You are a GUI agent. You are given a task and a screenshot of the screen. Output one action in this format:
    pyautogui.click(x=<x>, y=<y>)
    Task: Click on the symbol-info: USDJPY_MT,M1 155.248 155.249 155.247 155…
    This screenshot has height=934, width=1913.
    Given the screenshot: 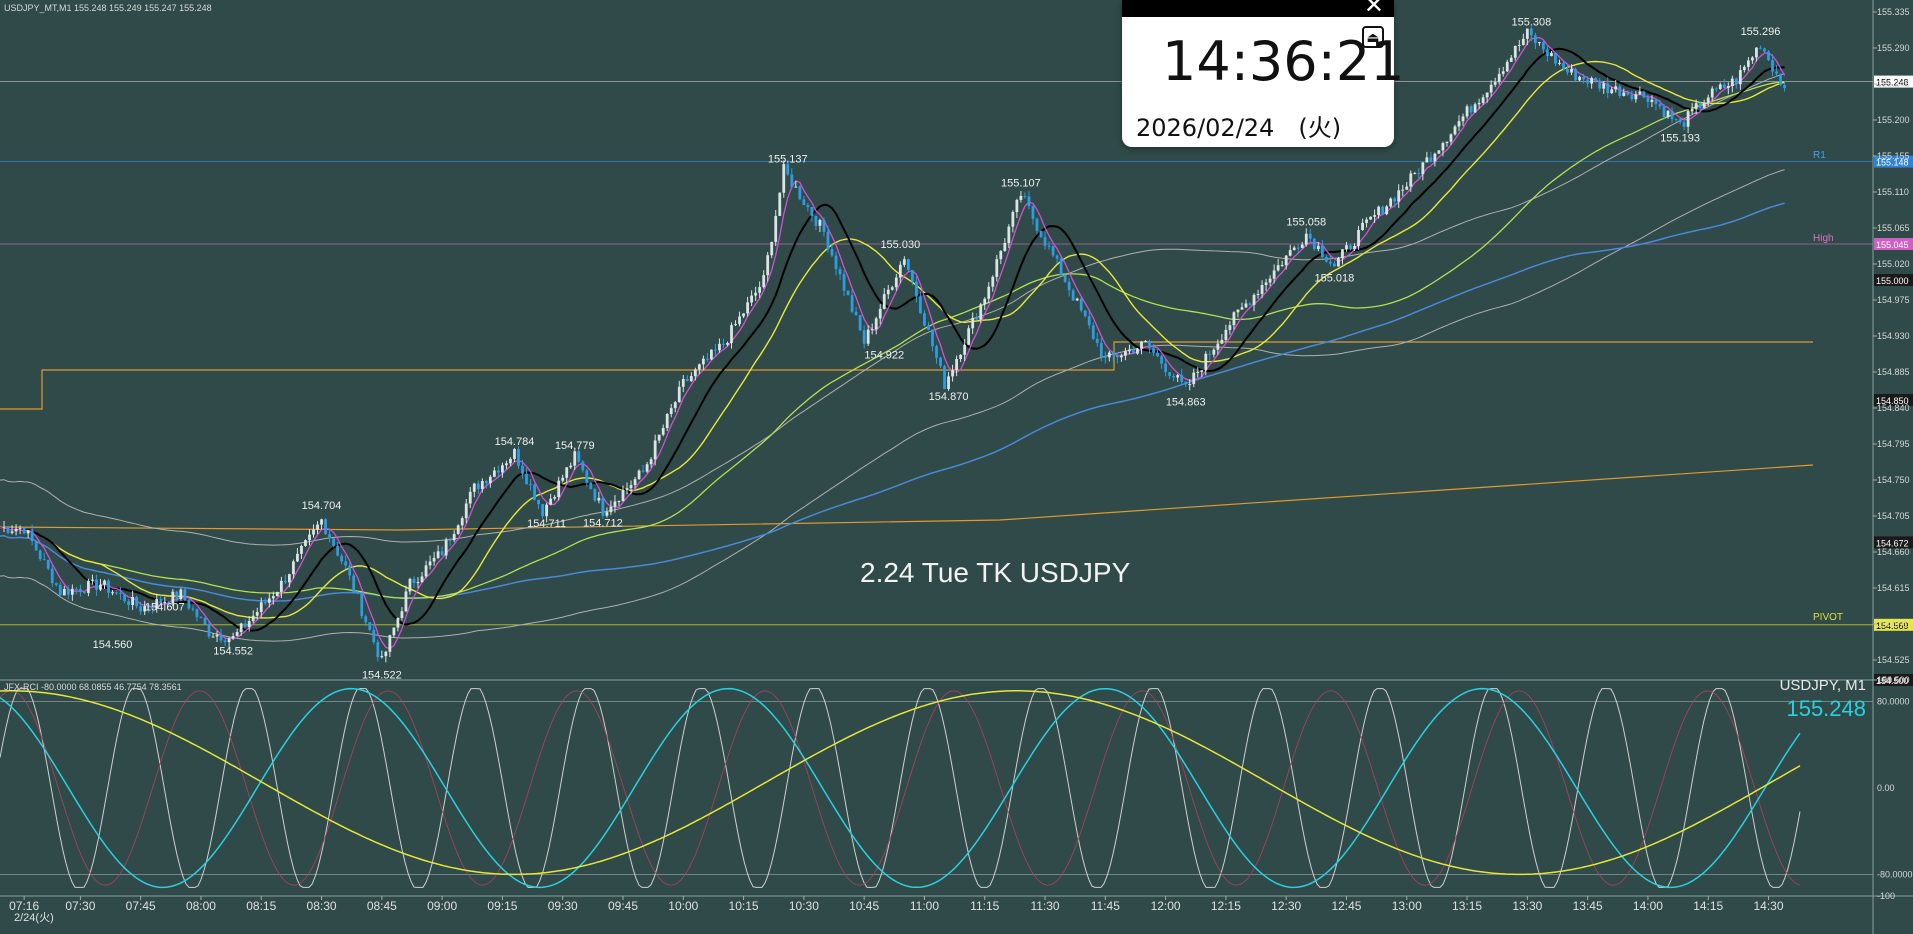 What is the action you would take?
    pyautogui.click(x=108, y=8)
    